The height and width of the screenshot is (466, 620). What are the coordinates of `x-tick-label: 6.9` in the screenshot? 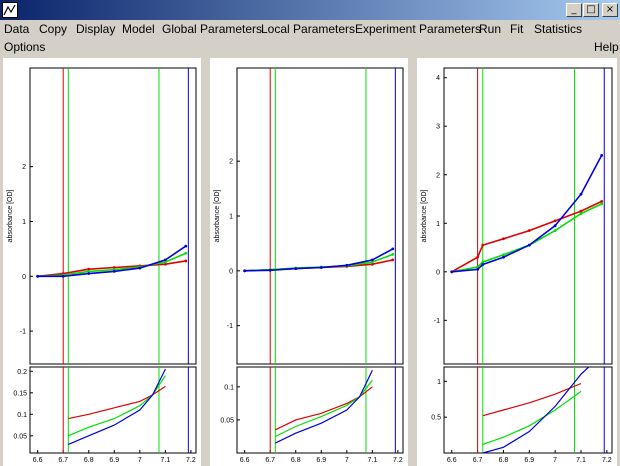 It's located at (114, 460).